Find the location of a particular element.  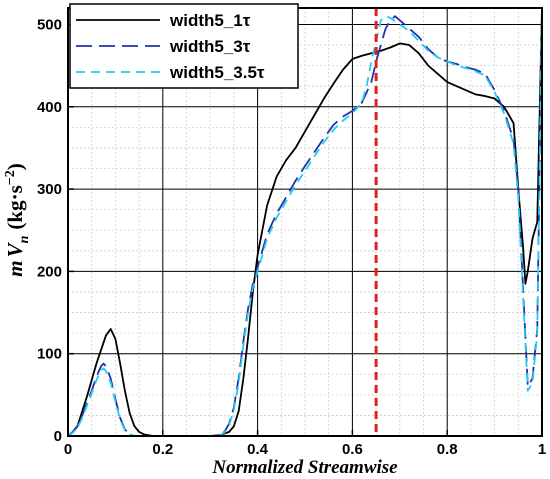

y-label-m: m is located at coordinates (15, 268).